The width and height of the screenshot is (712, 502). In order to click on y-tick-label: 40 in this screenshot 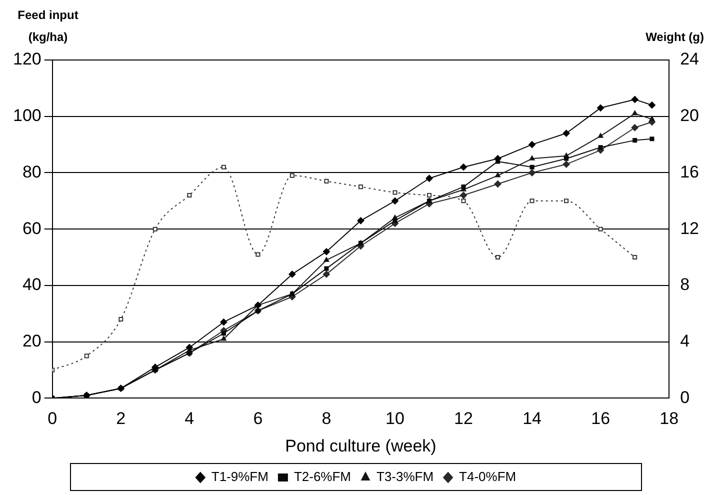, I will do `click(32, 284)`.